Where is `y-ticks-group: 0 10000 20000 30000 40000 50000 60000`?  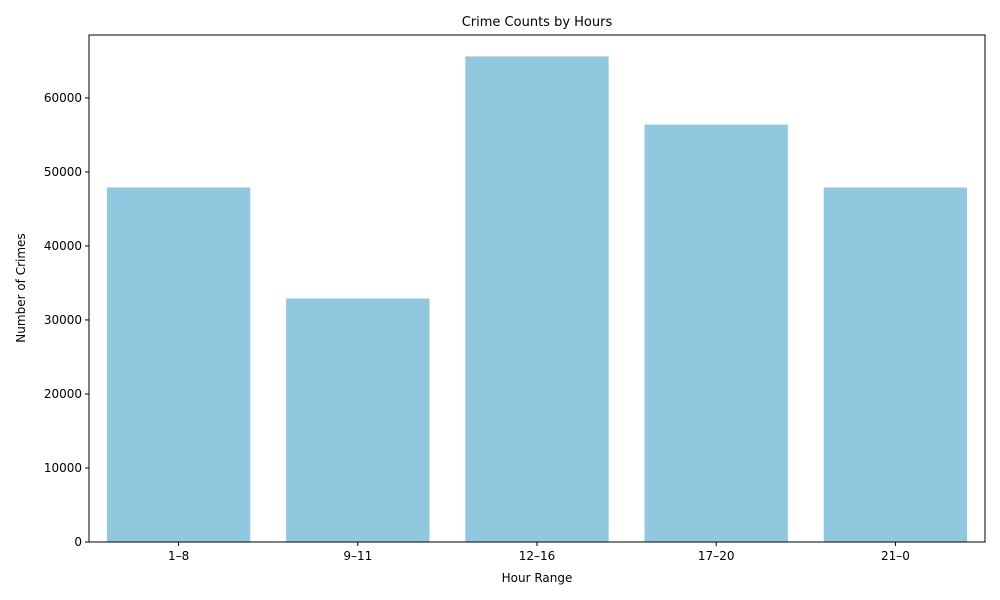 y-ticks-group: 0 10000 20000 30000 40000 50000 60000 is located at coordinates (66, 320).